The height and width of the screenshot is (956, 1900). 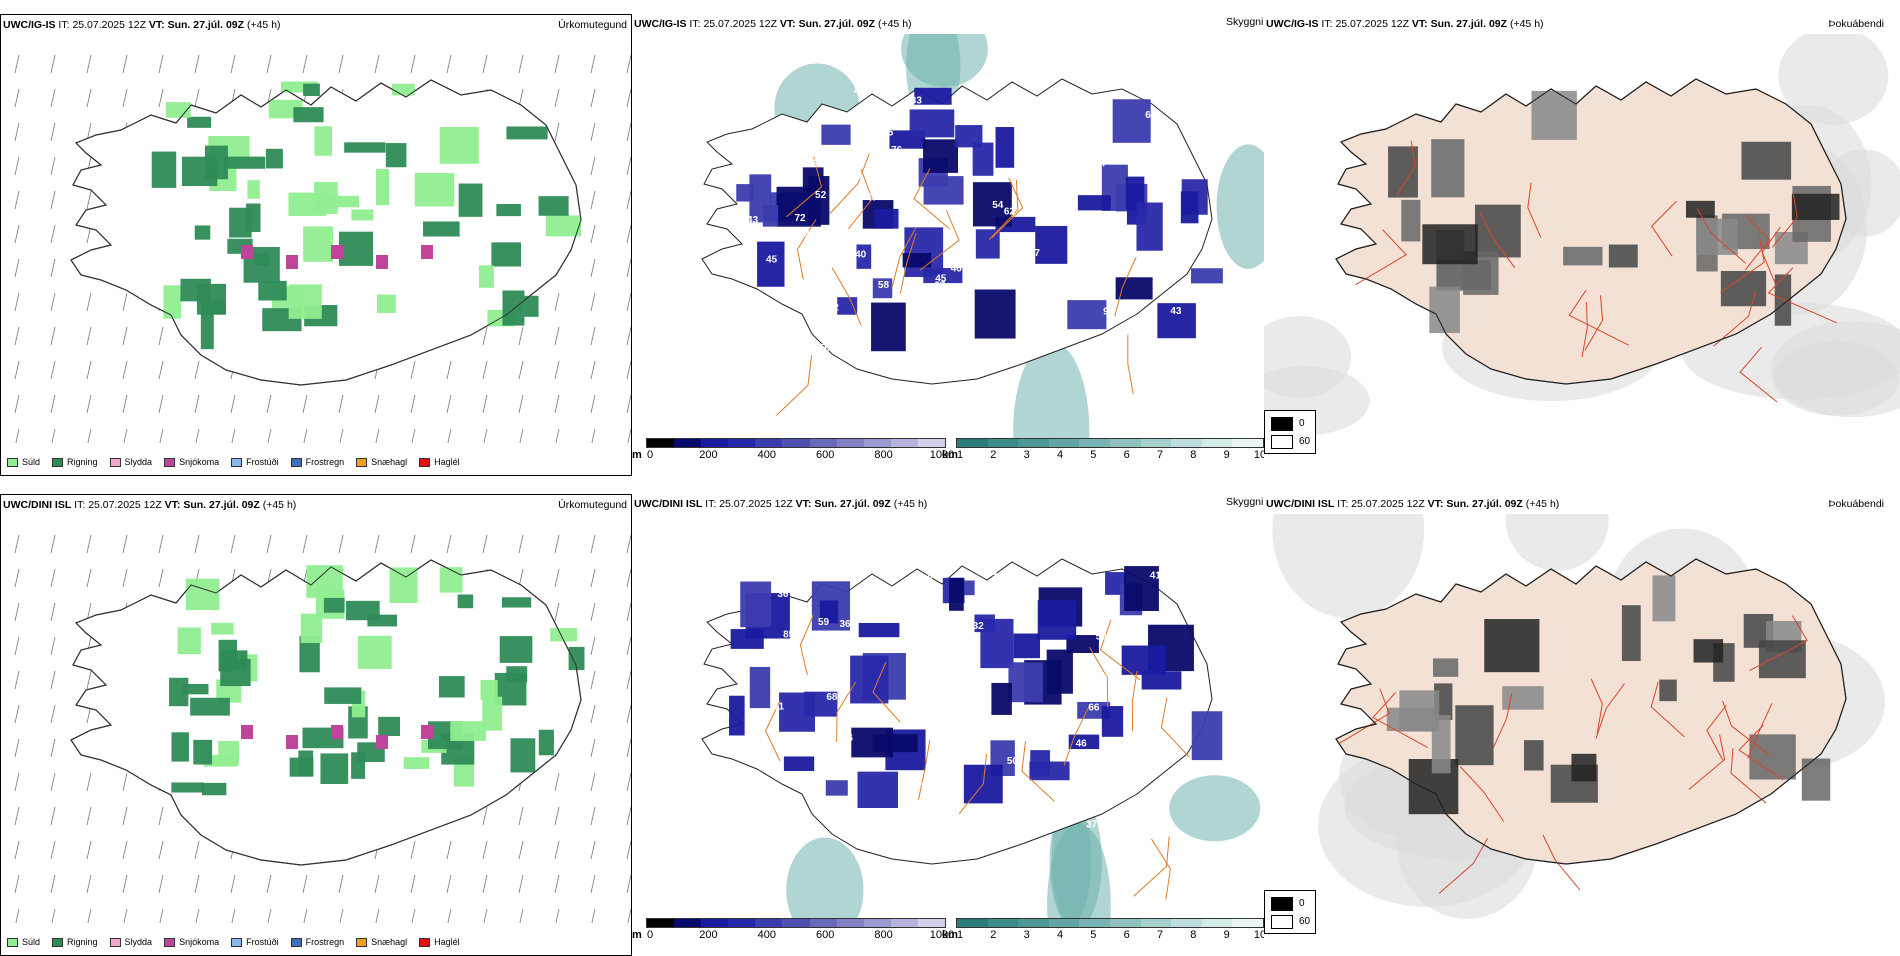 What do you see at coordinates (824, 622) in the screenshot?
I see `cloud-base-label: 59` at bounding box center [824, 622].